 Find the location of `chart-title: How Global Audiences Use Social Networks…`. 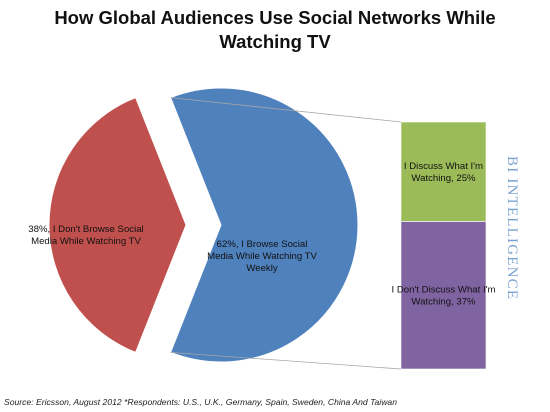

chart-title: How Global Audiences Use Social Networks… is located at coordinates (275, 30).